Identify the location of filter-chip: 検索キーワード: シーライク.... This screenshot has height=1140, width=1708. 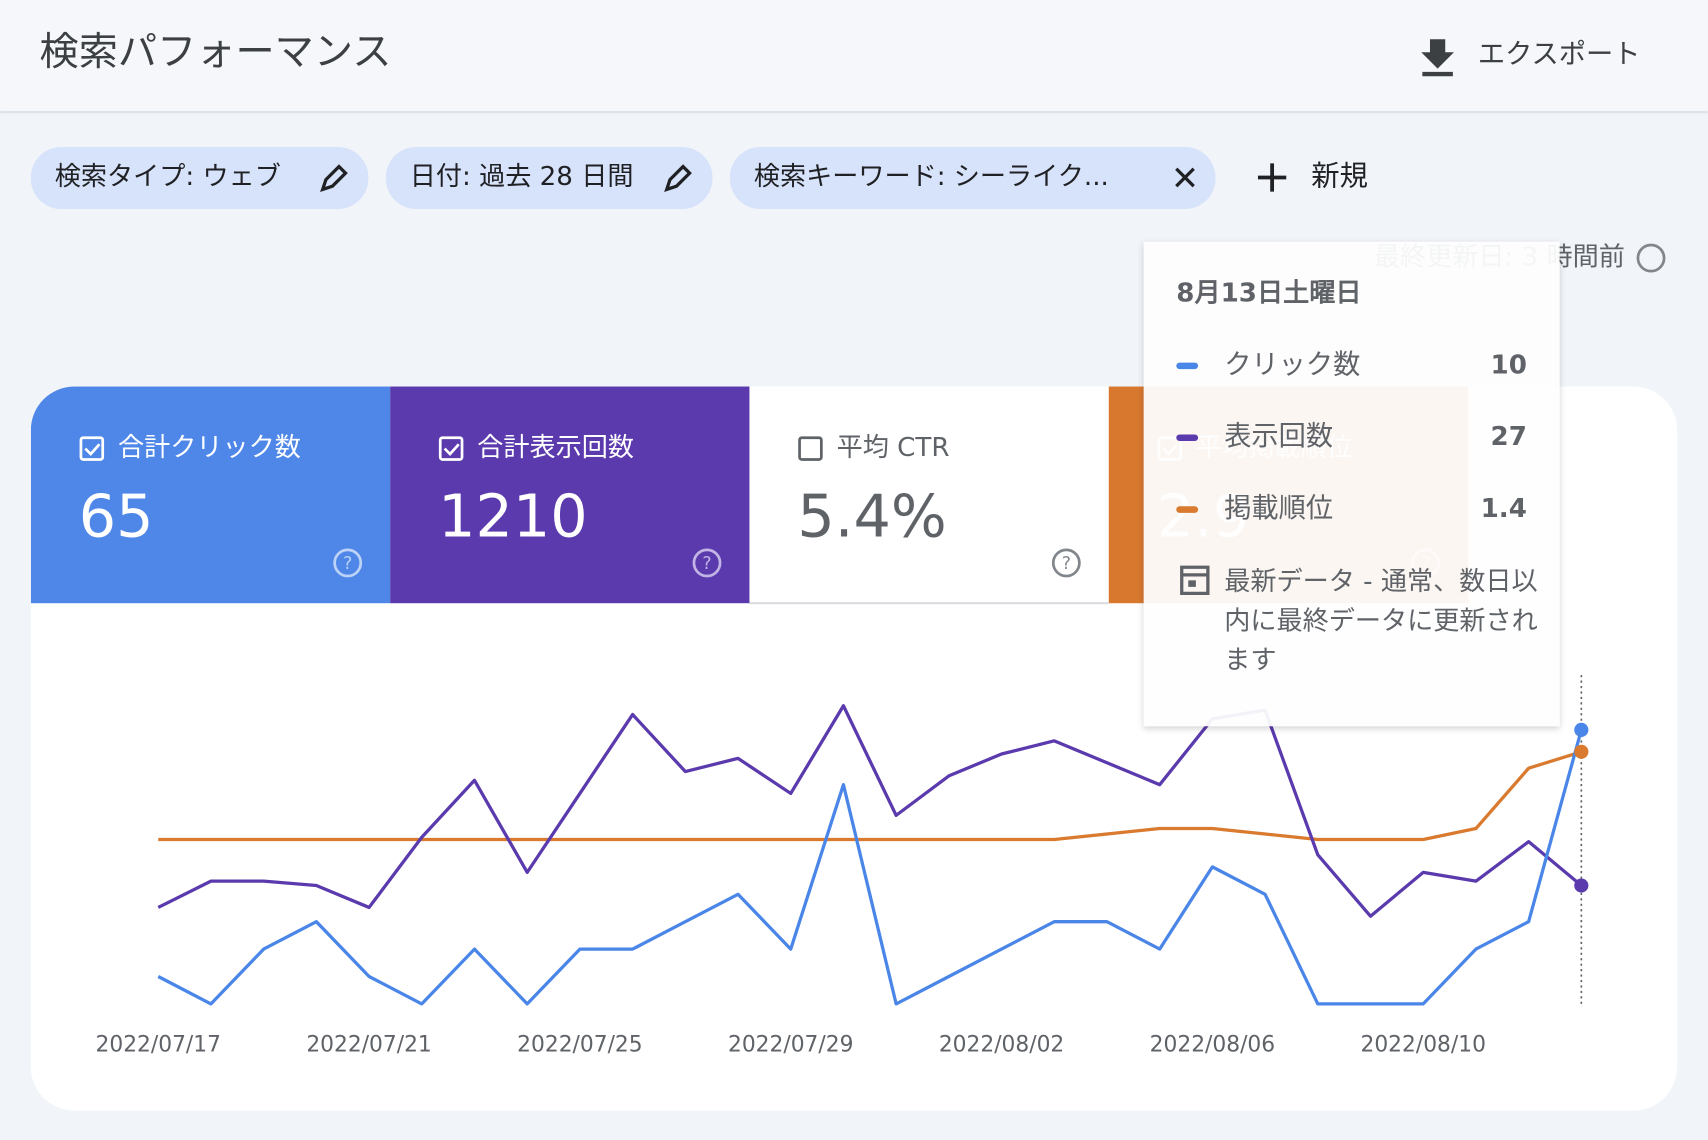
(972, 178).